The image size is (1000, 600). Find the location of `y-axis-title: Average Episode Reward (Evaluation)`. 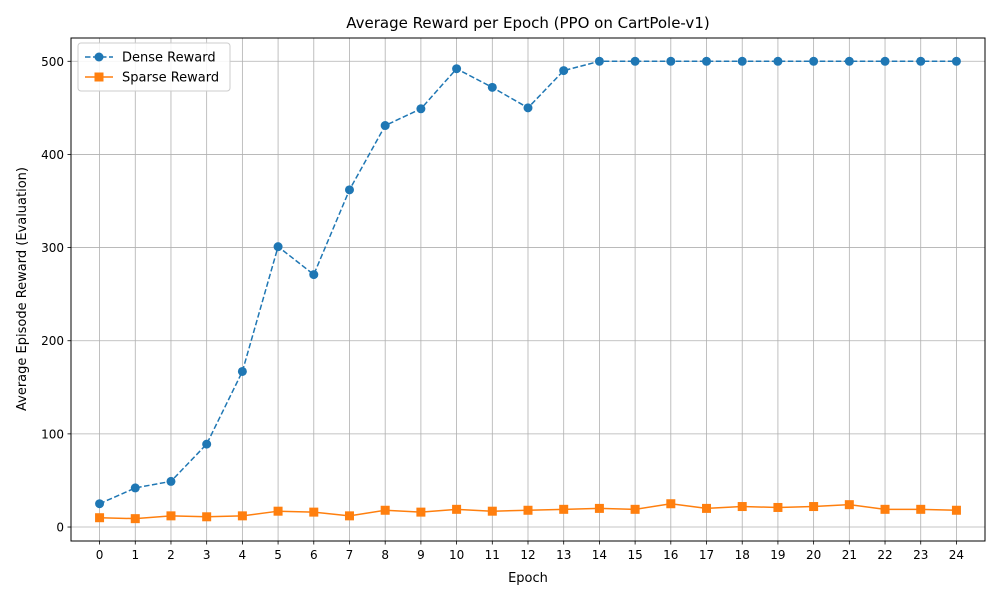

y-axis-title: Average Episode Reward (Evaluation) is located at coordinates (22, 289).